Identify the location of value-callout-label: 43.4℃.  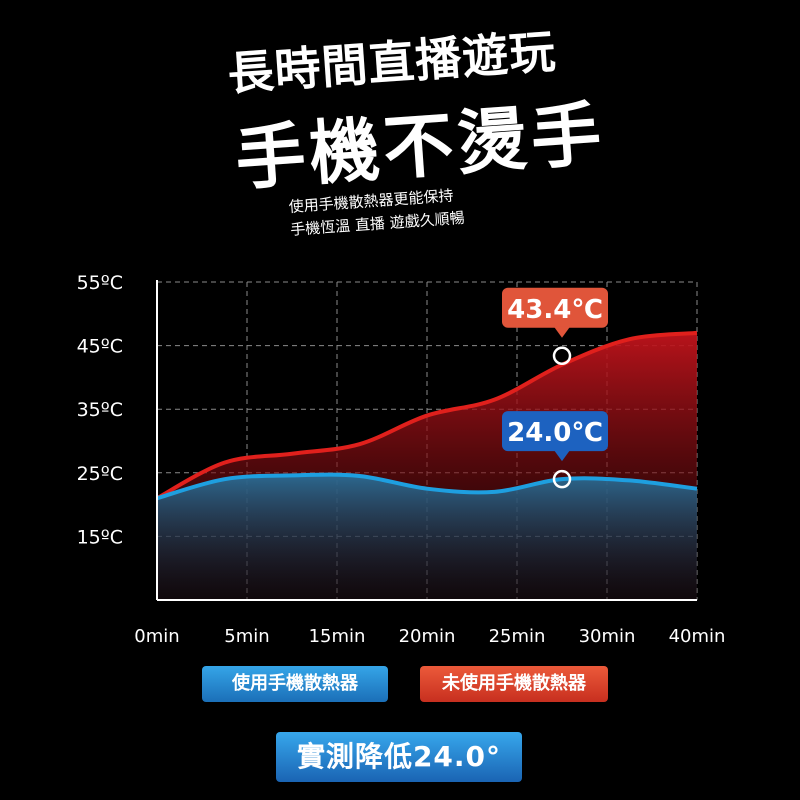
(555, 310).